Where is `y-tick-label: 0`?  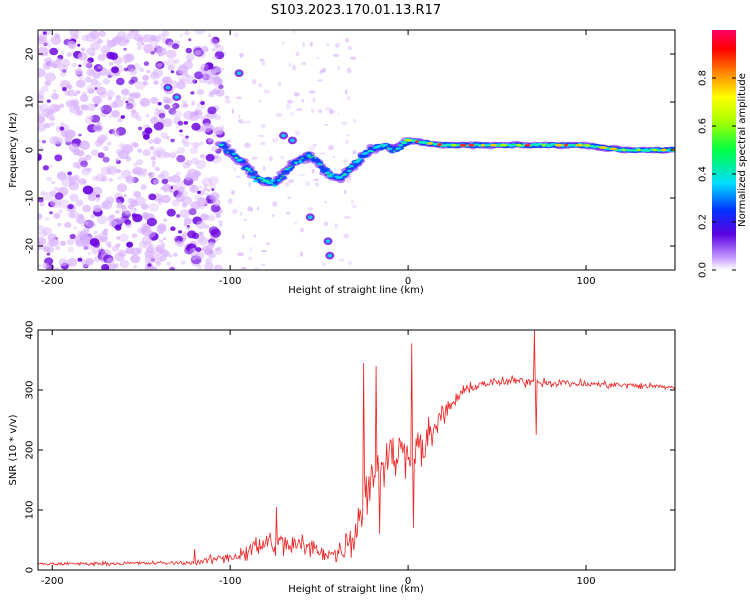
y-tick-label: 0 is located at coordinates (30, 150).